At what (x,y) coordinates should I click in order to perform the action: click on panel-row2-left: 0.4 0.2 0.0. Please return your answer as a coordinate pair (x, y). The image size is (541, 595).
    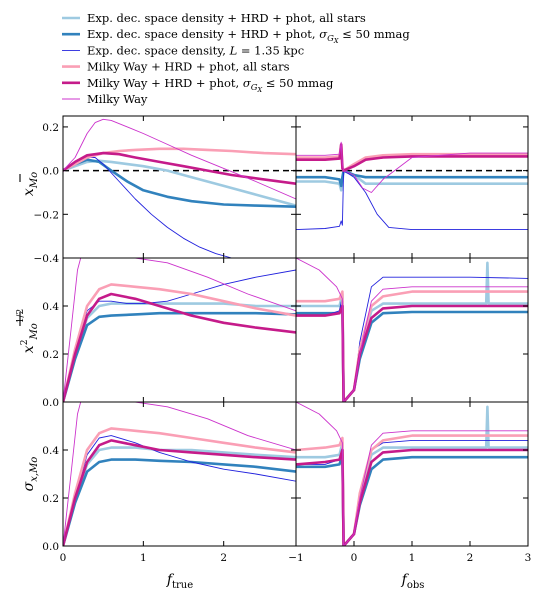
    Looking at the image, I should click on (169, 333).